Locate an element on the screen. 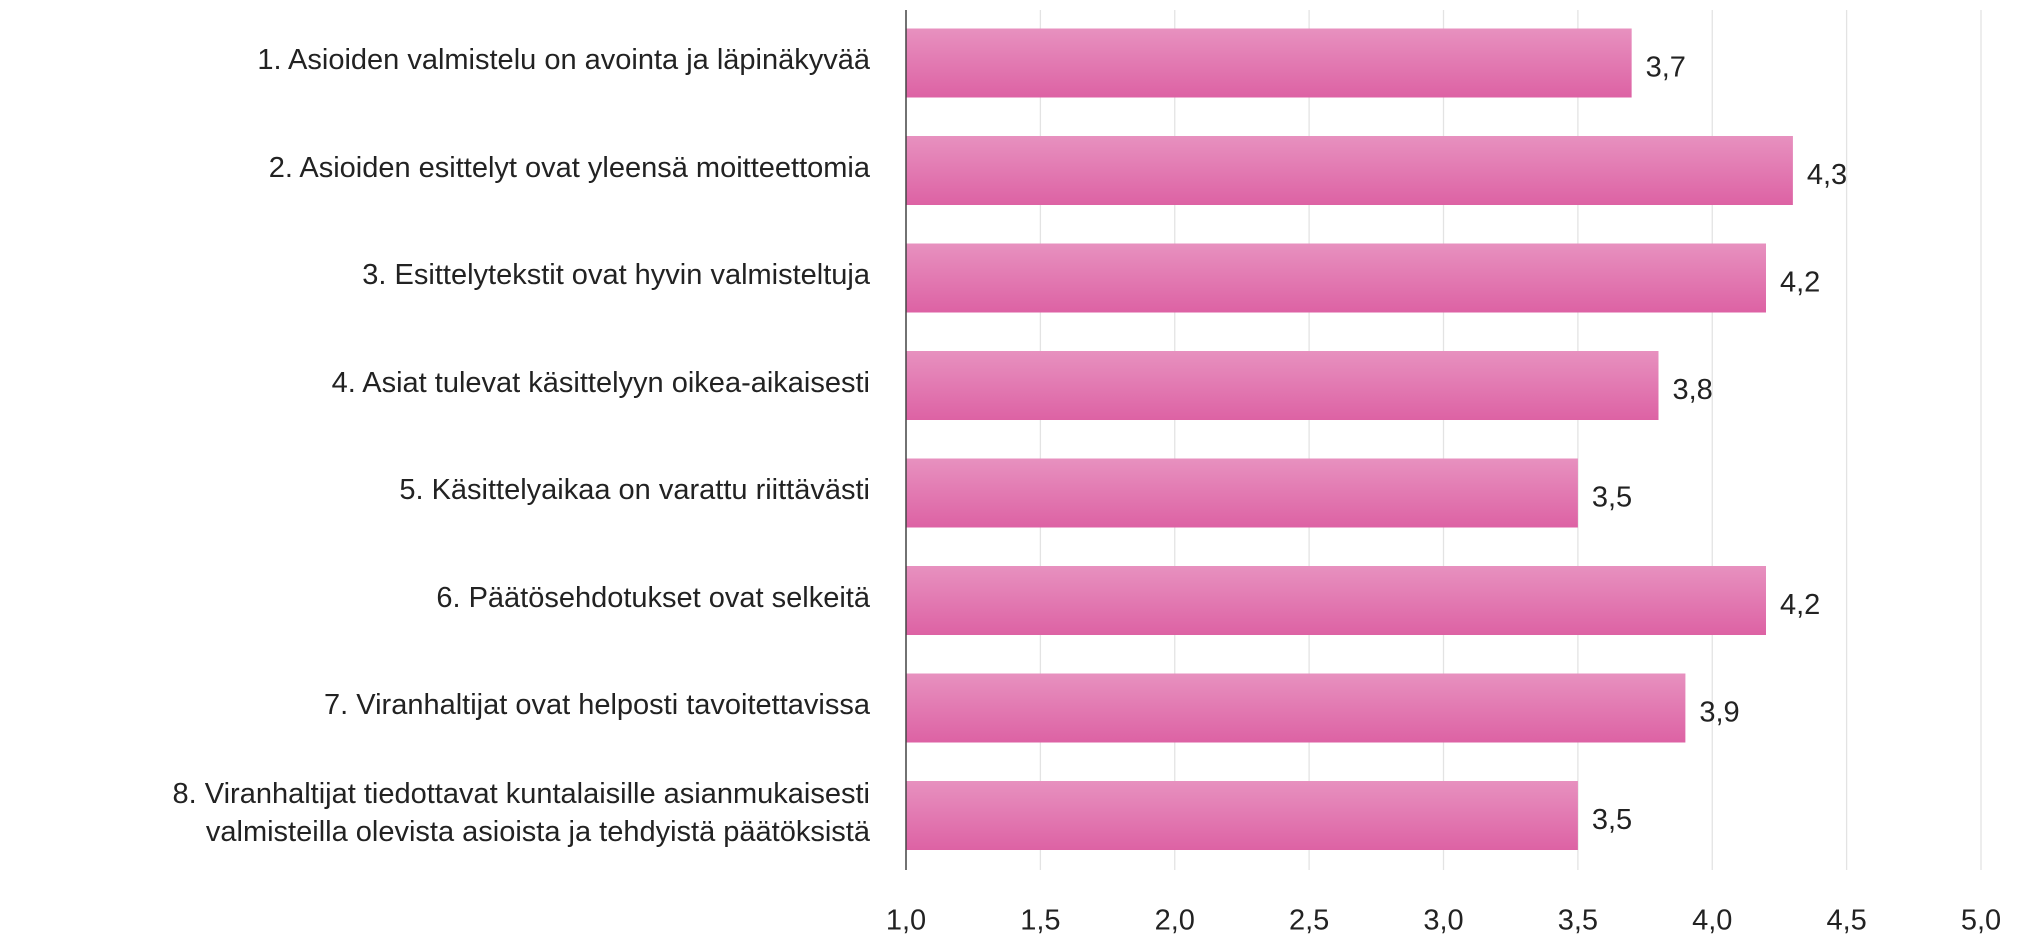  value-label: 3,8 is located at coordinates (1693, 390).